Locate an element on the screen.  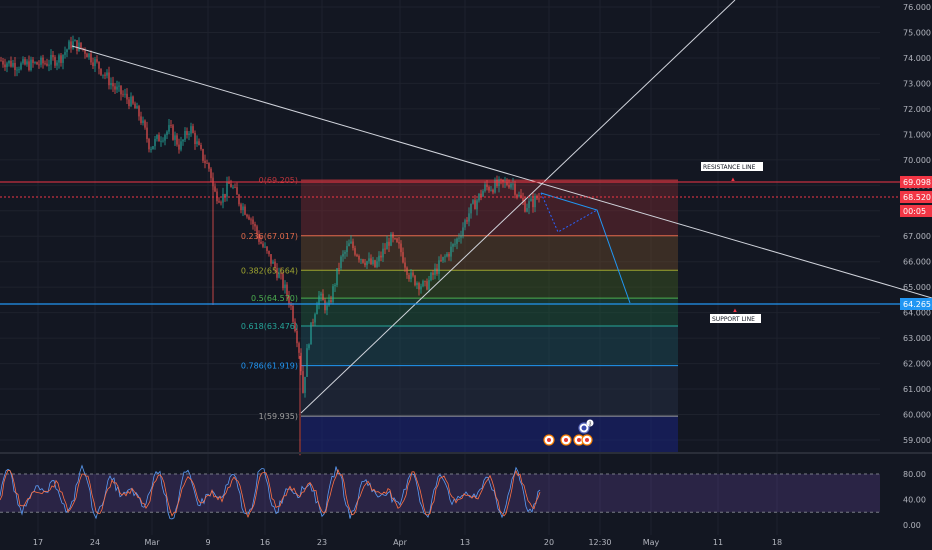
support-note-label: SUPPORT LINE is located at coordinates (733, 319).